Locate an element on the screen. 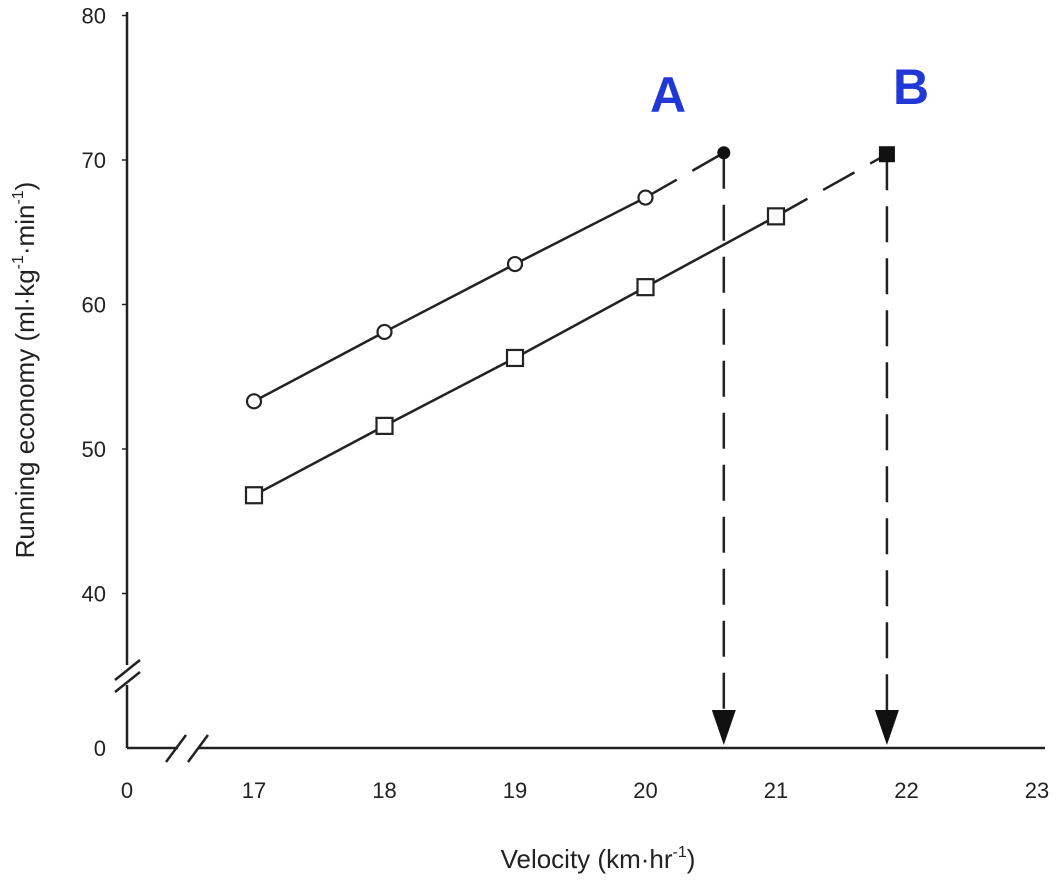 This screenshot has height=886, width=1064. y-tick-label: 70 is located at coordinates (94, 160).